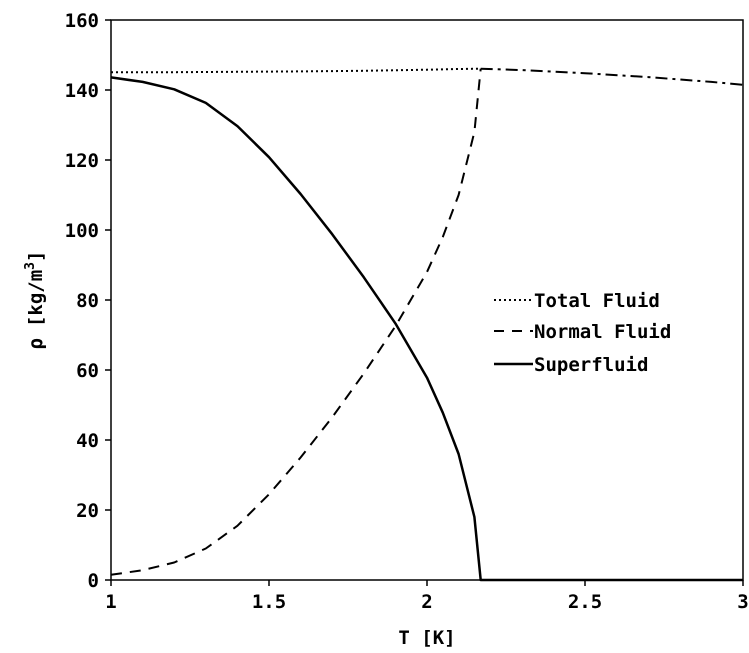 This screenshot has width=749, height=653. Describe the element at coordinates (742, 602) in the screenshot. I see `x-tick-label: 3` at that location.